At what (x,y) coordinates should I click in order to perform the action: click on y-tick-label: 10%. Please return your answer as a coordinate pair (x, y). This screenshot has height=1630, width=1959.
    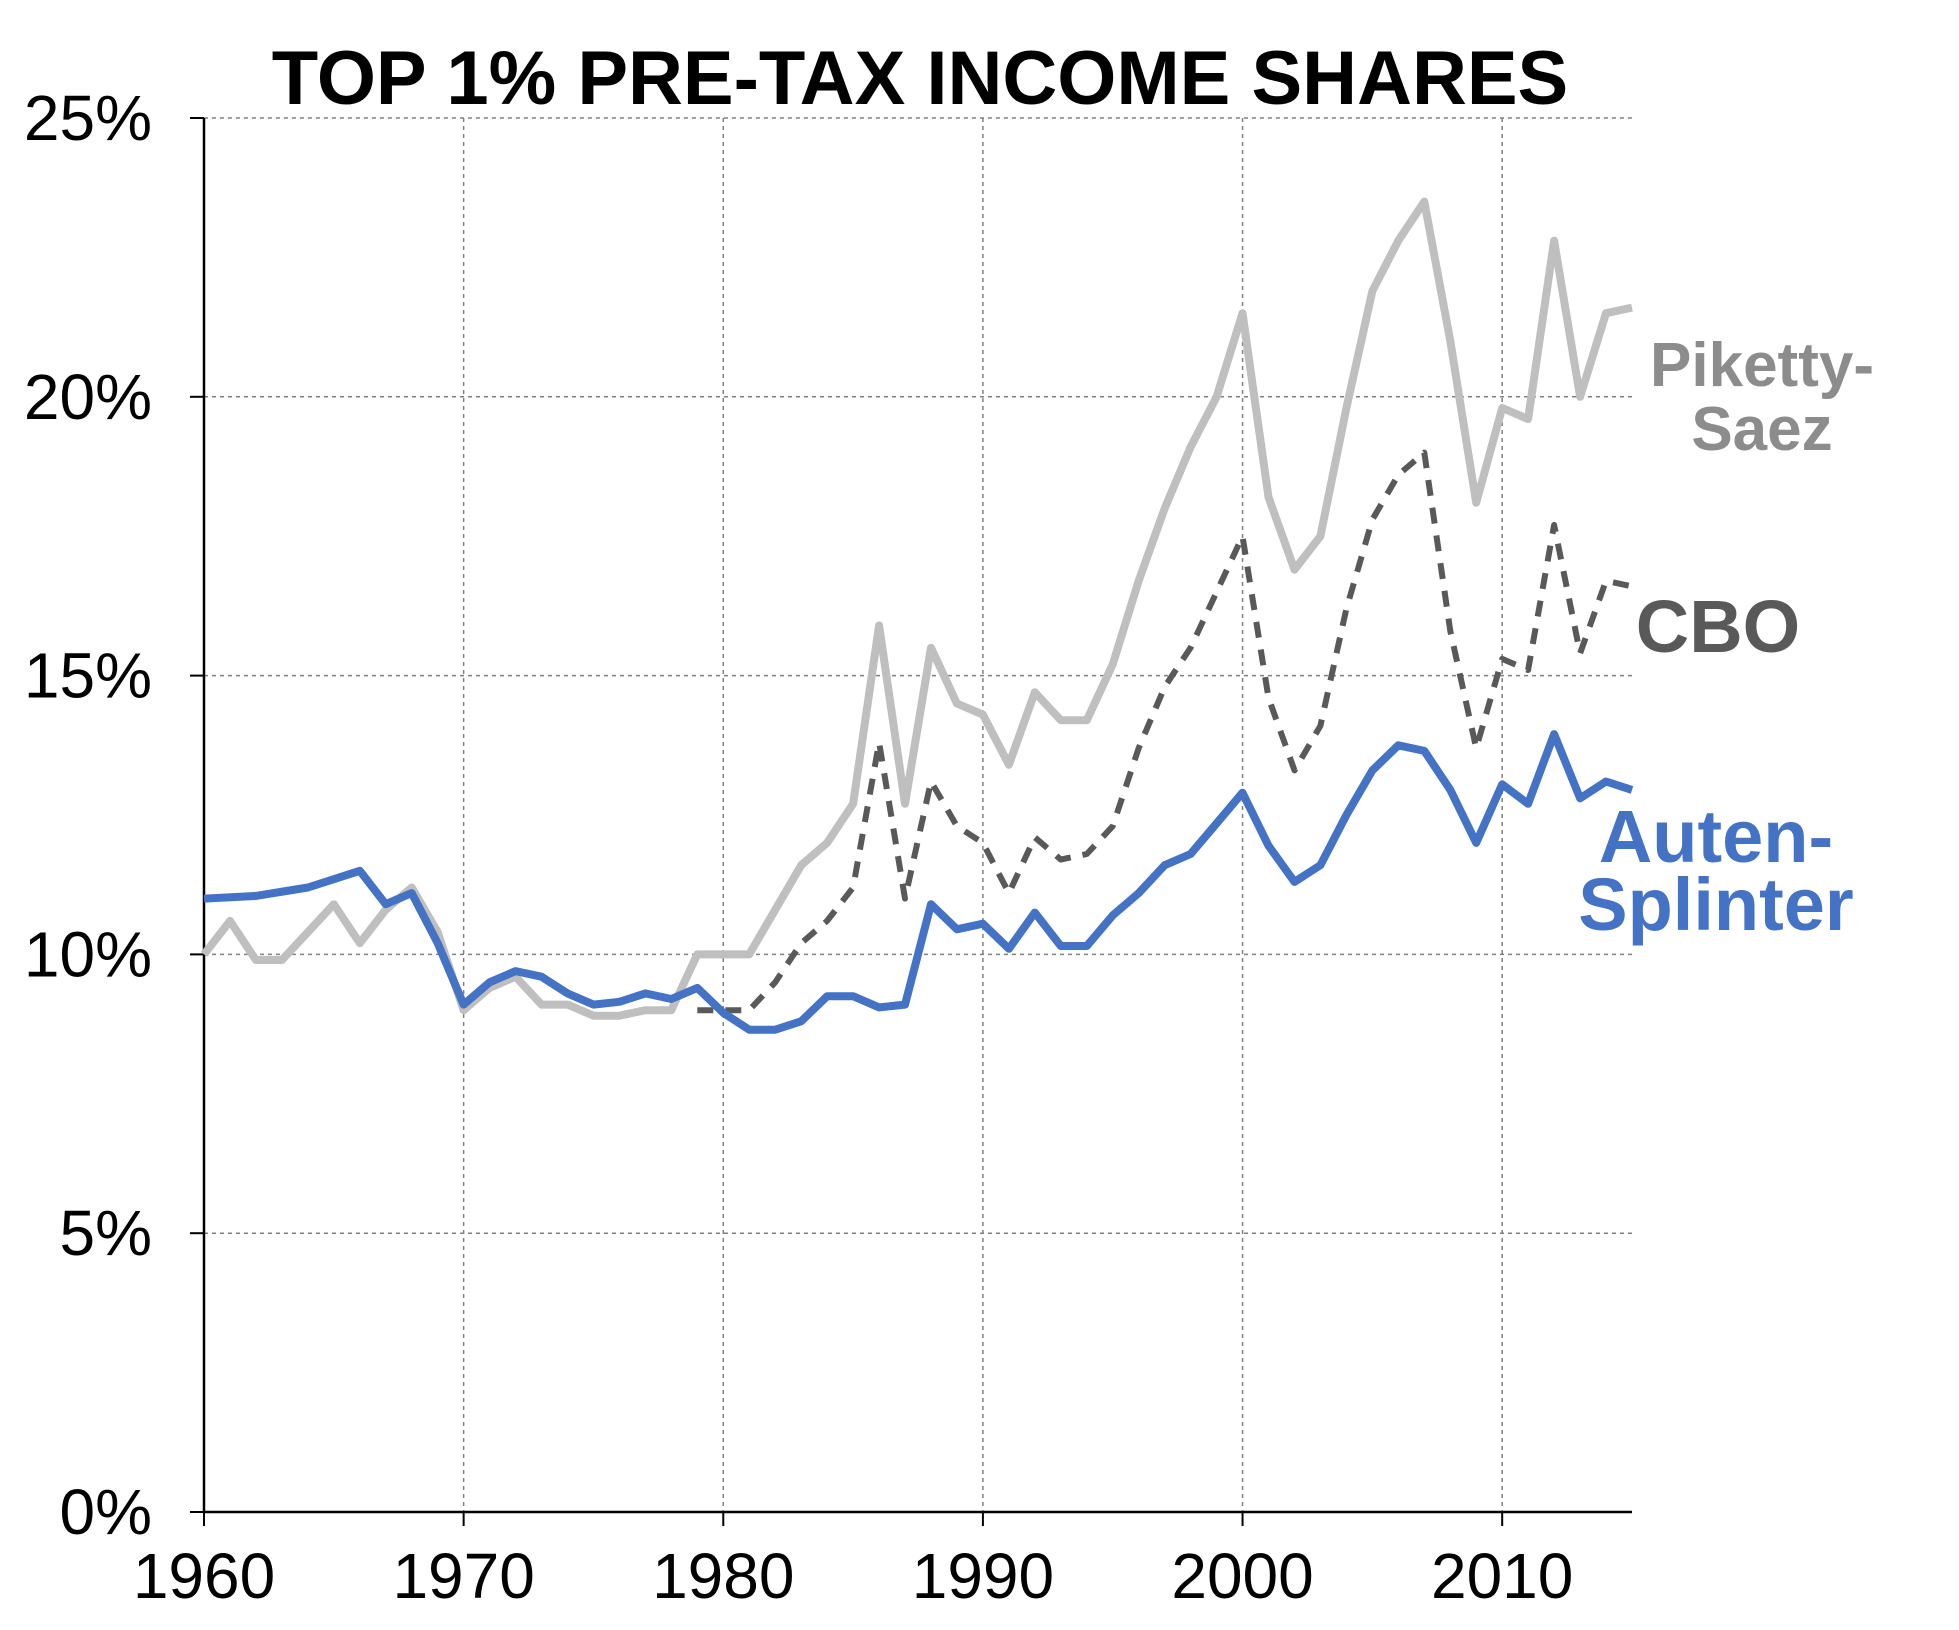
    Looking at the image, I should click on (88, 954).